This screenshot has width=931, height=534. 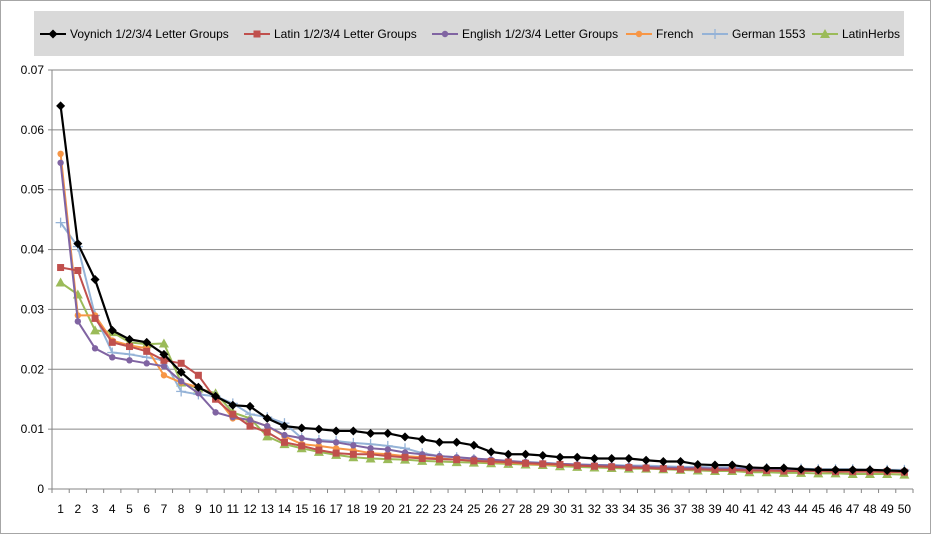 I want to click on x-tick-label: 7, so click(x=164, y=509).